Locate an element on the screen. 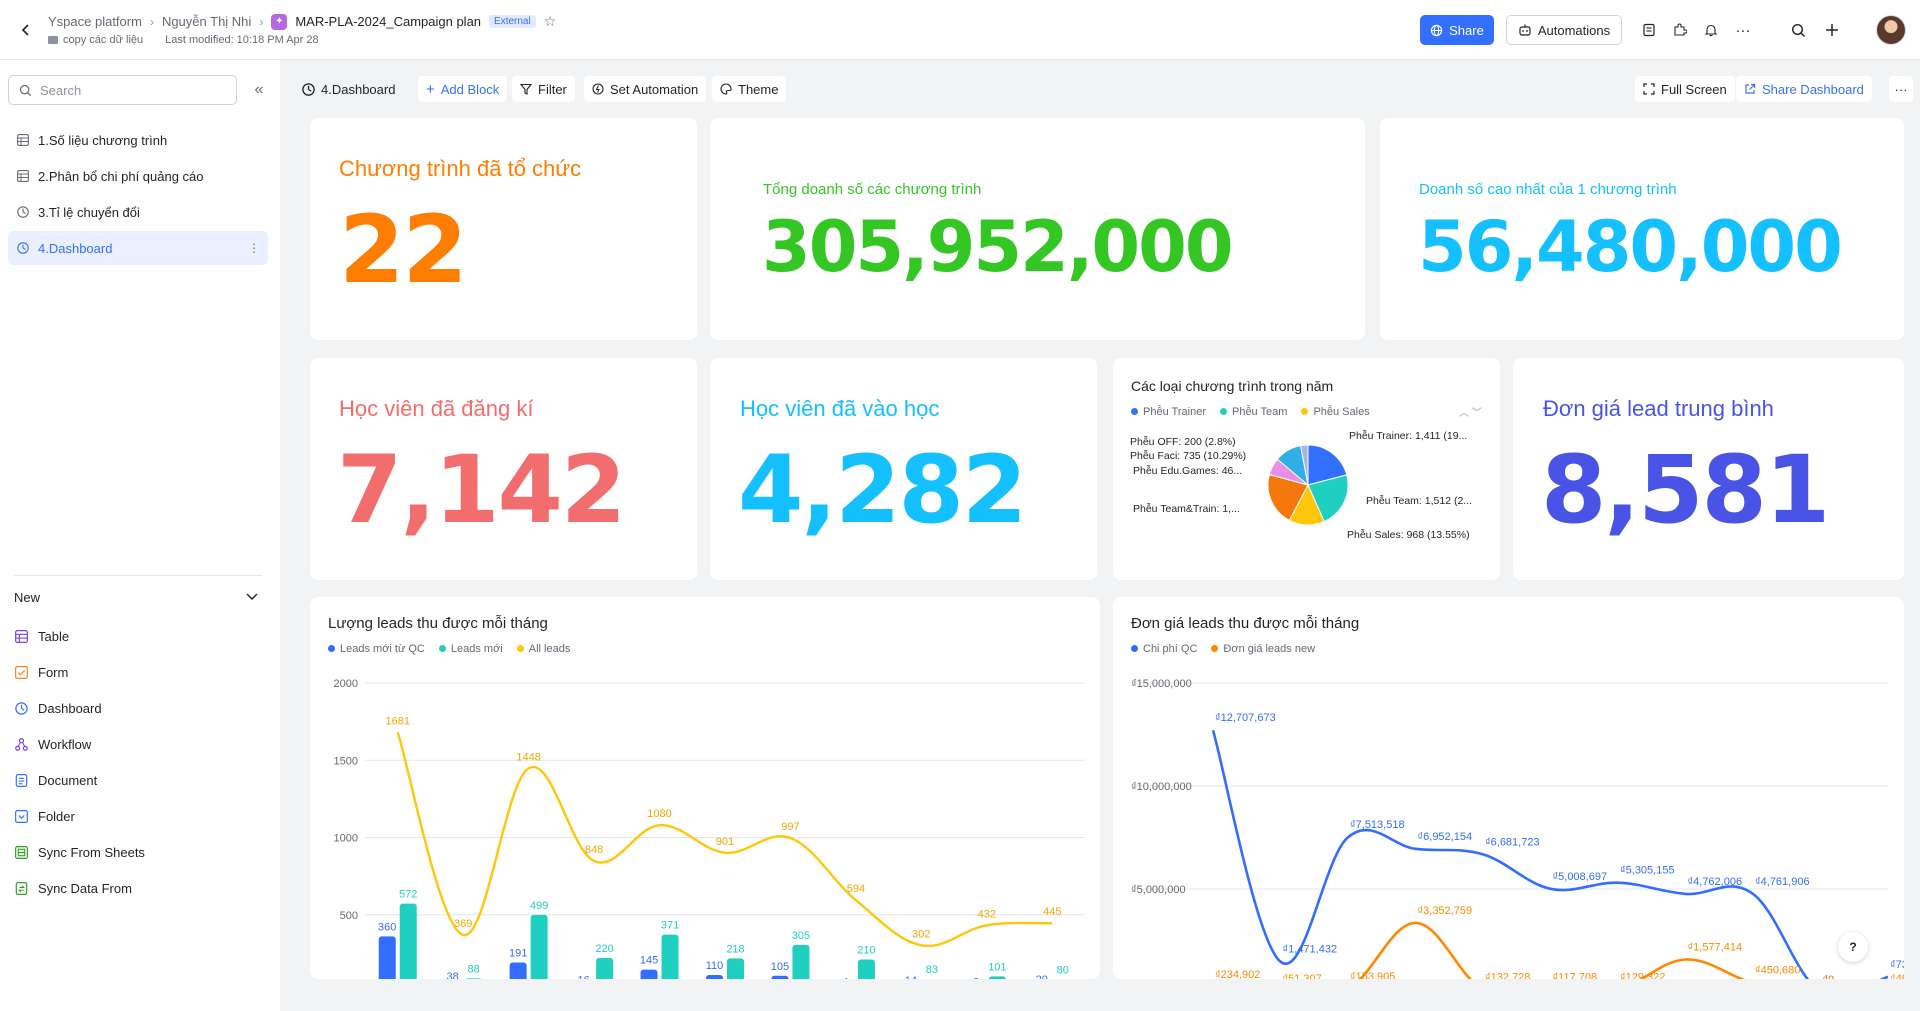 The height and width of the screenshot is (1011, 1920). kpi-card-lead-price: Đơn giá lead trung bình 8,581 is located at coordinates (1708, 469).